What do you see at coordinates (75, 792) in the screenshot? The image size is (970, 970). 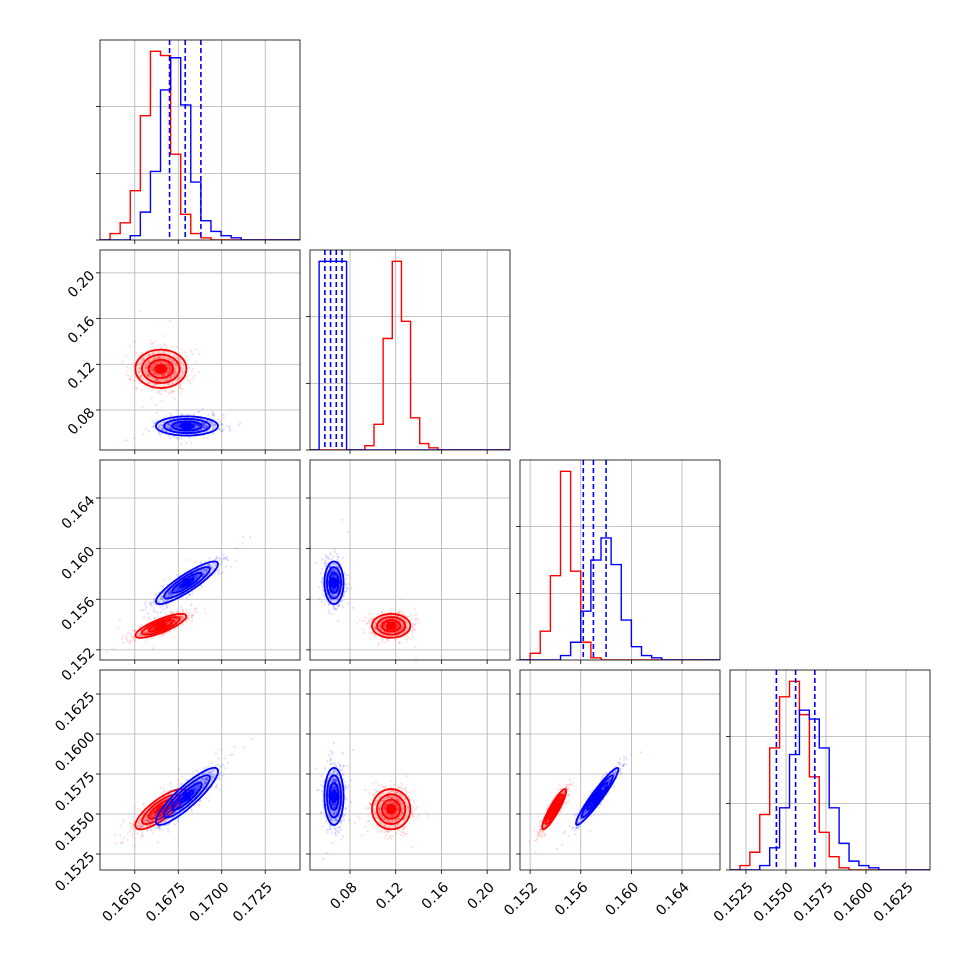 I see `y-tick-label: 0.1575` at bounding box center [75, 792].